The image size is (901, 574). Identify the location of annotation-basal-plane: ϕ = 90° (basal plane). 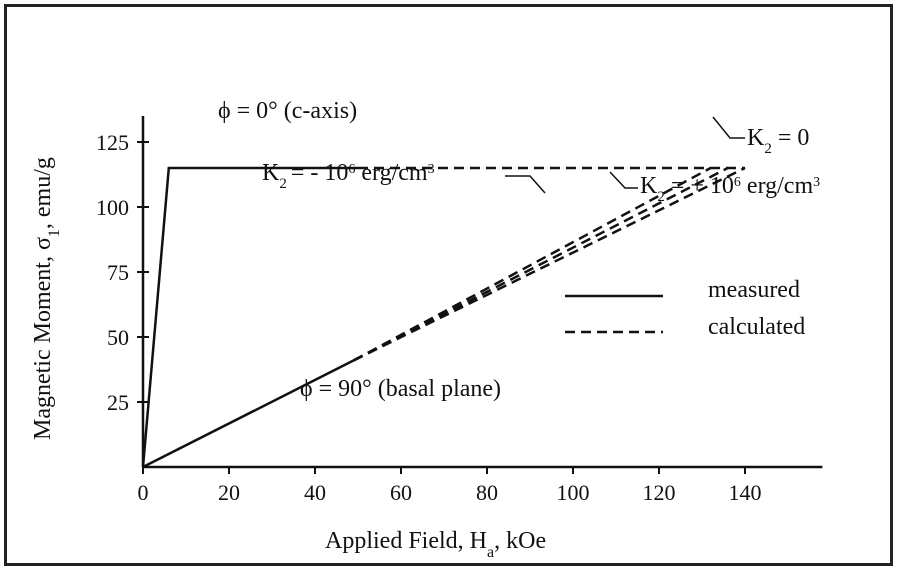
(400, 389).